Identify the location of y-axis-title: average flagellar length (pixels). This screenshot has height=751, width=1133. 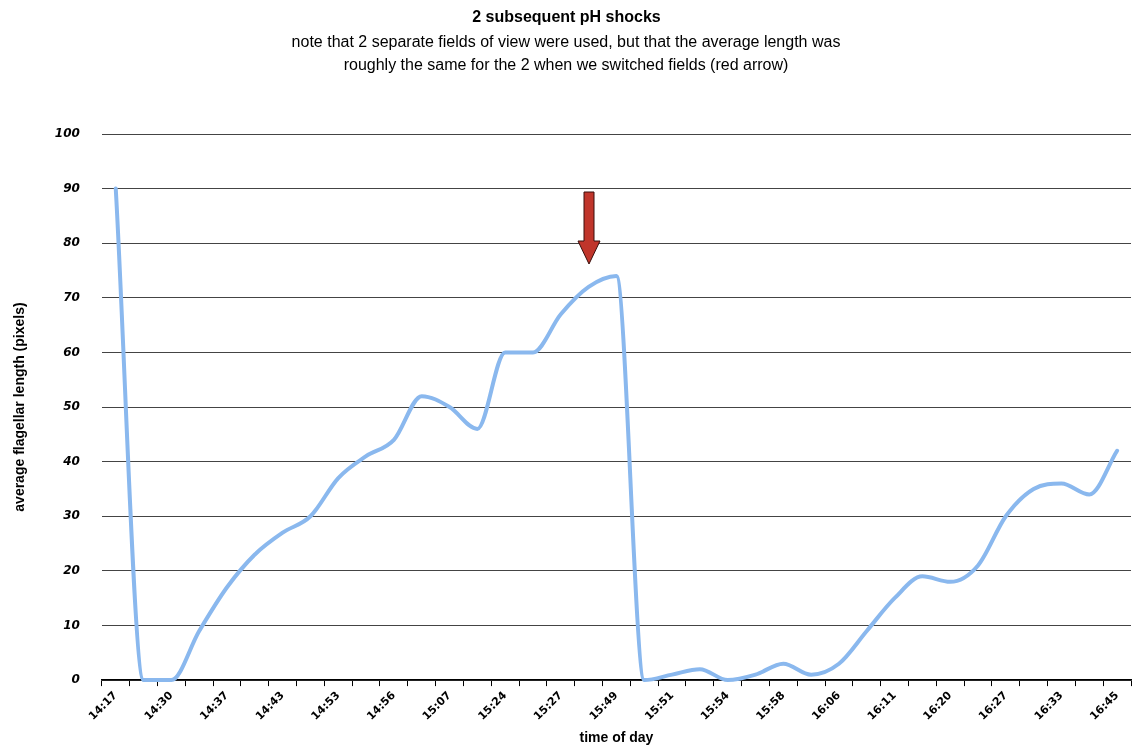
(19, 407).